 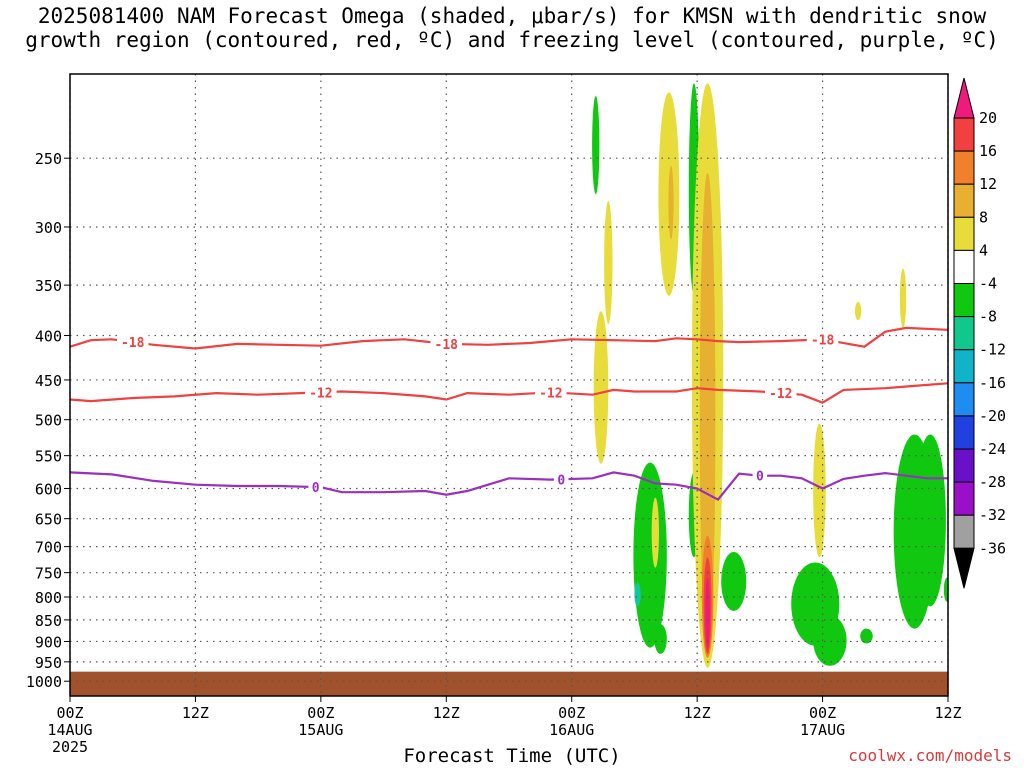 I want to click on x-tick-label: 15AUG, so click(x=320, y=730).